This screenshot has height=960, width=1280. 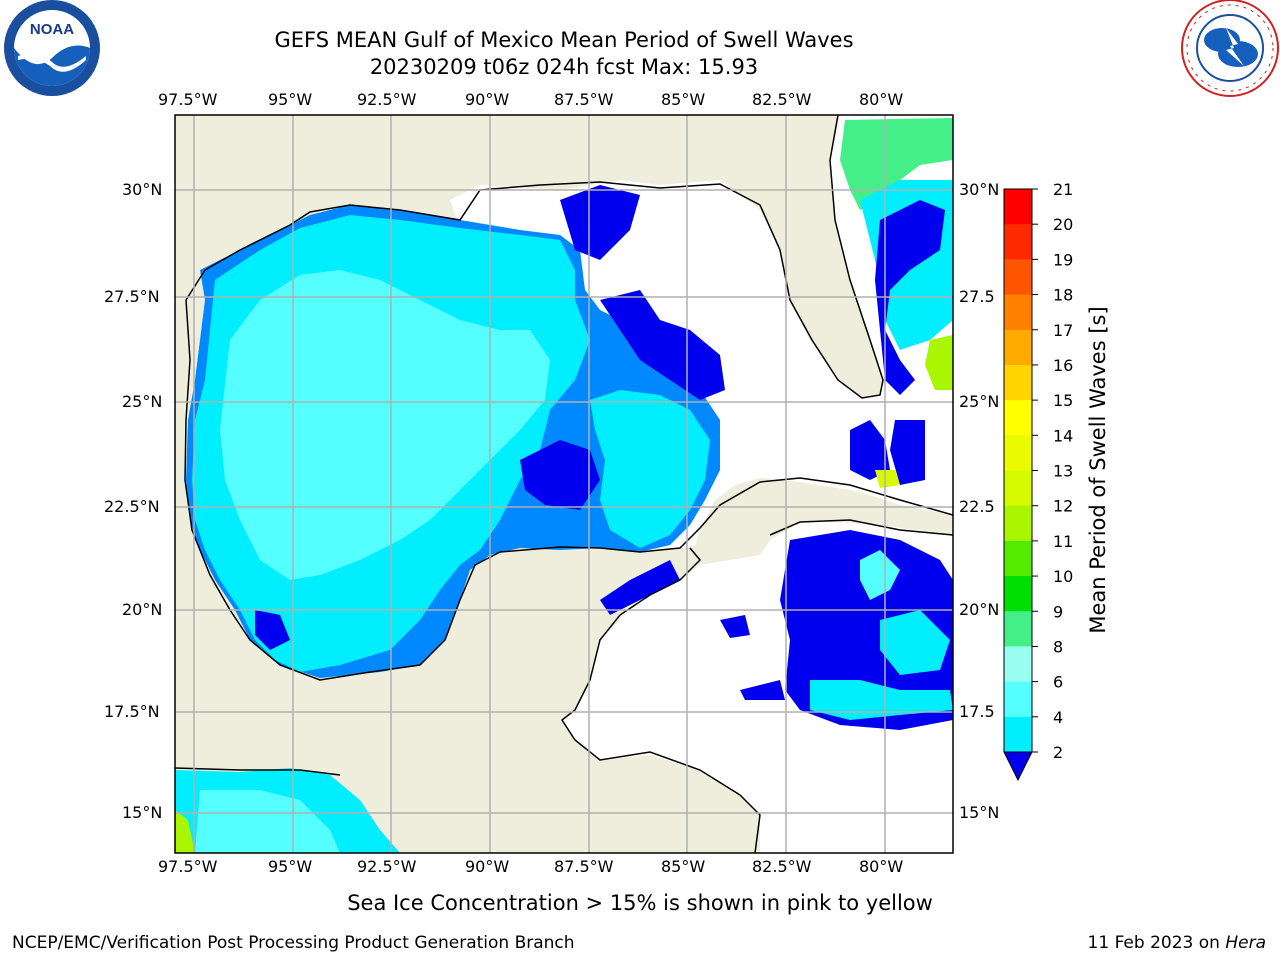 What do you see at coordinates (1058, 611) in the screenshot?
I see `colorbar-tick-label: 9` at bounding box center [1058, 611].